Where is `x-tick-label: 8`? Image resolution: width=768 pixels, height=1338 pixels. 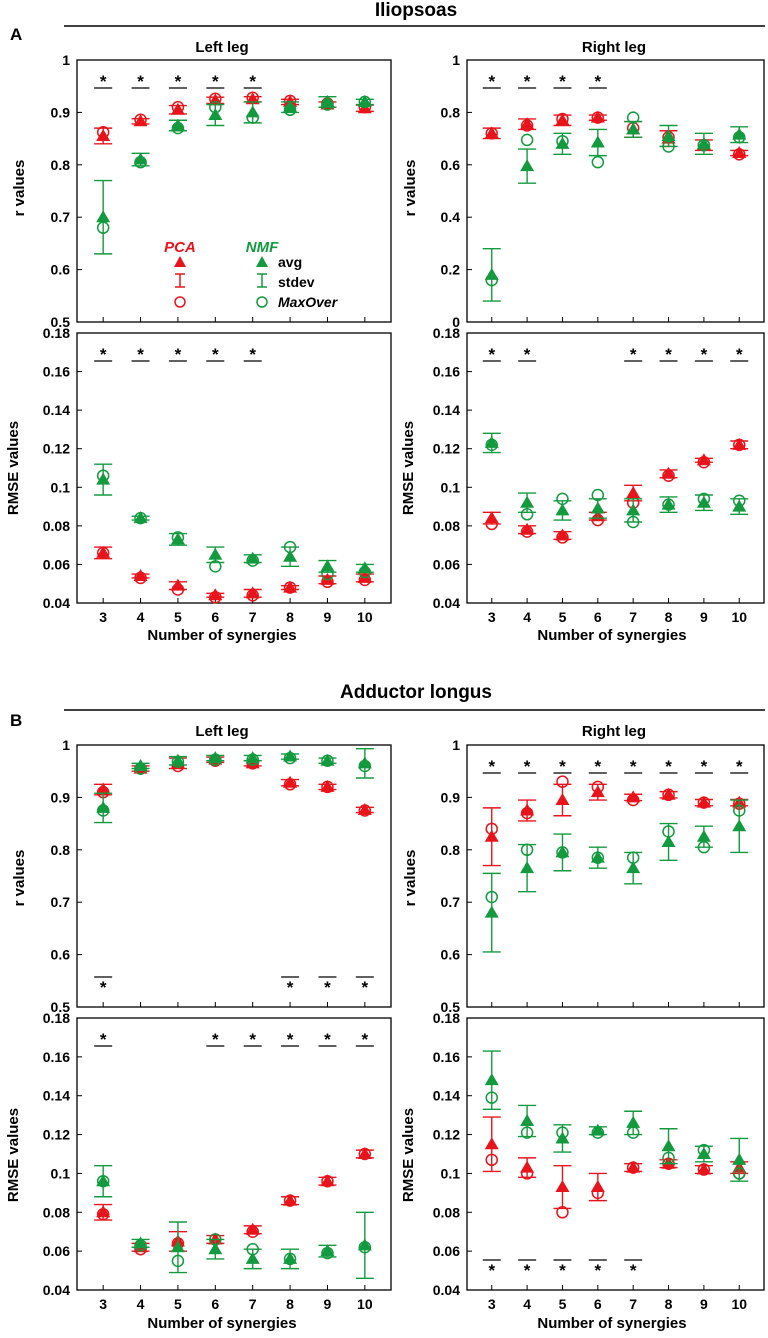 x-tick-label: 8 is located at coordinates (669, 1304).